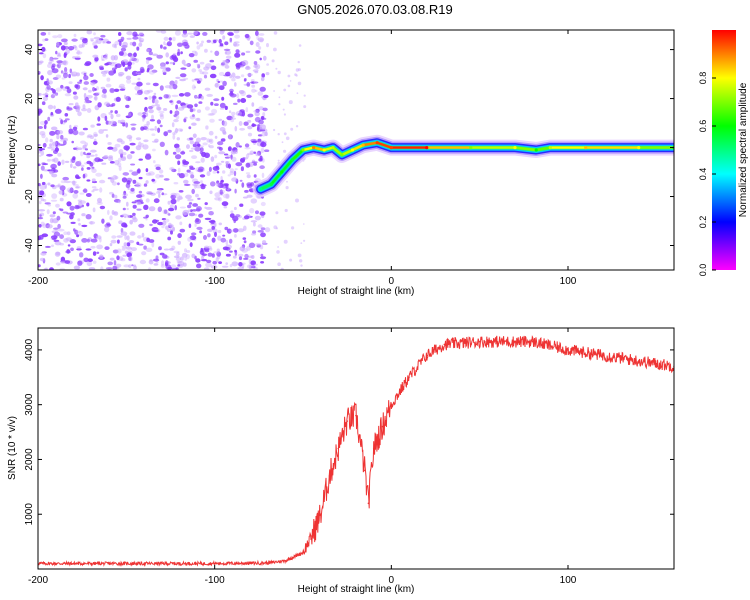  What do you see at coordinates (287, 166) in the screenshot?
I see `ridge-segment` at bounding box center [287, 166].